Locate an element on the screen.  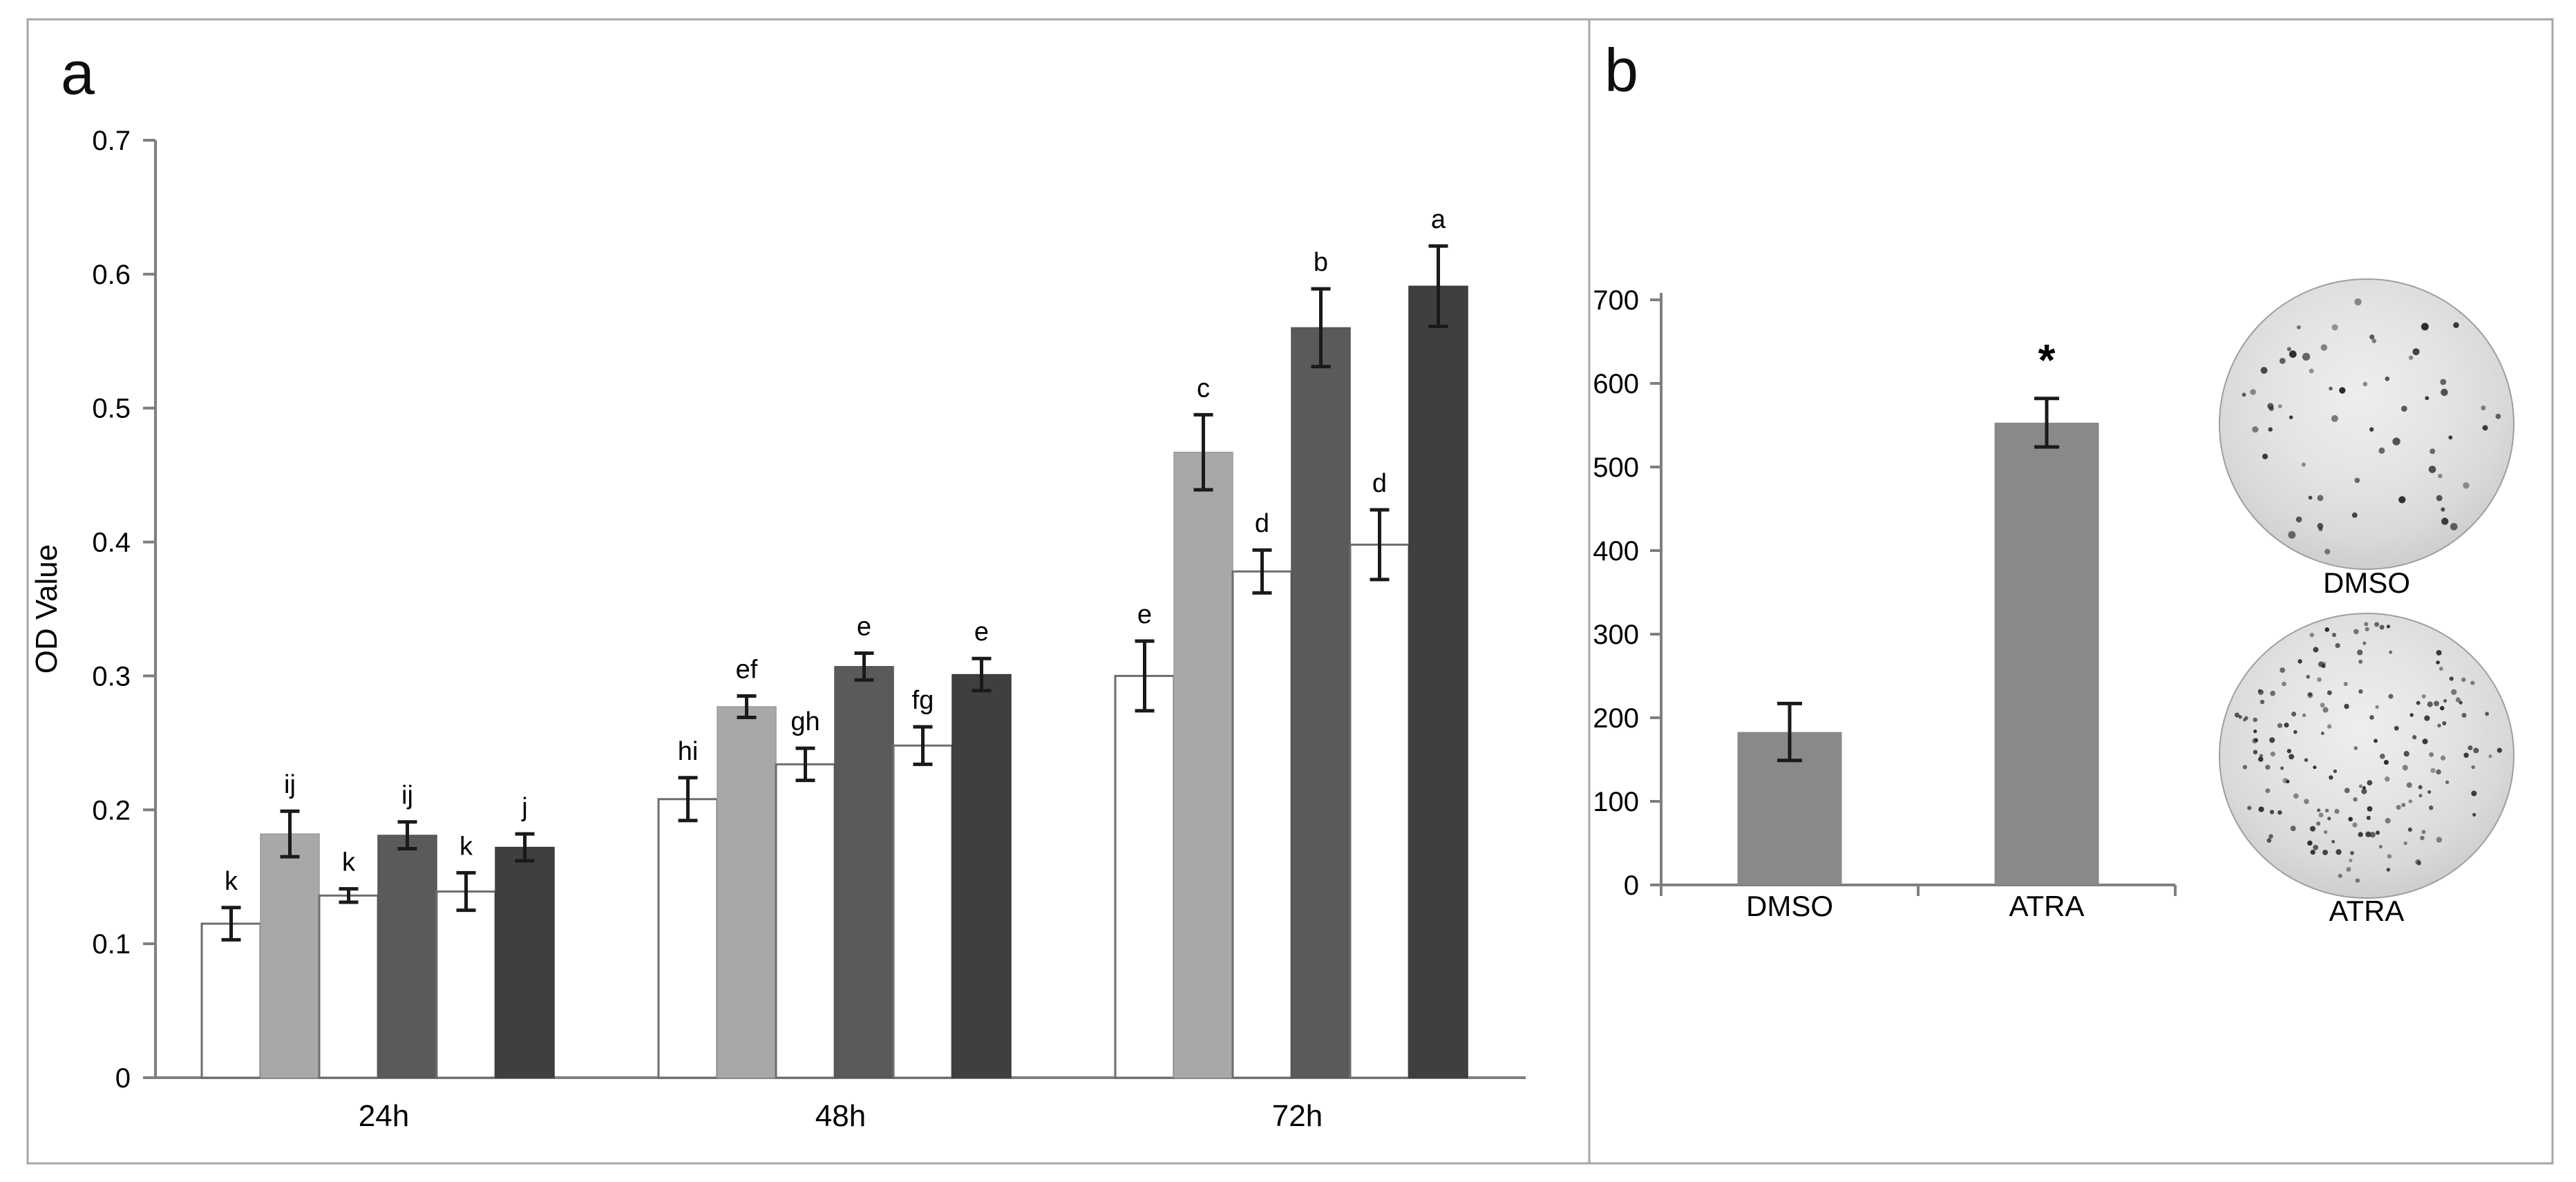
bar-24h-series-2-lightgray is located at coordinates (290, 956).